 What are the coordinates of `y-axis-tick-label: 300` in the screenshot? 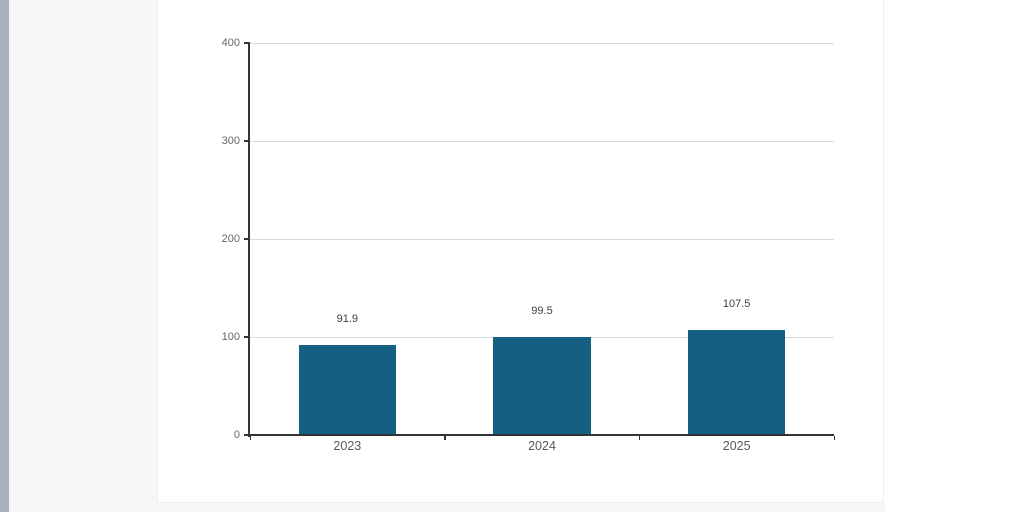 It's located at (230, 141).